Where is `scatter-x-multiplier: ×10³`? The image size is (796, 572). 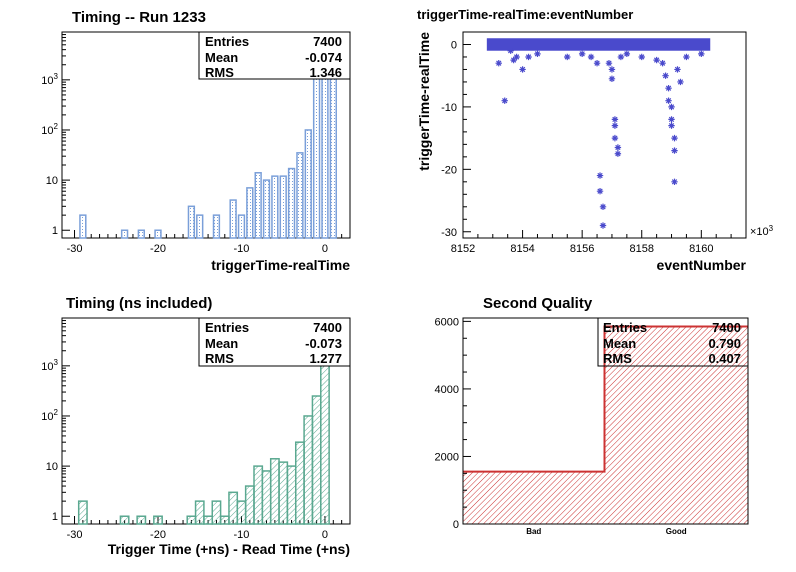
scatter-x-multiplier: ×10³ is located at coordinates (762, 231).